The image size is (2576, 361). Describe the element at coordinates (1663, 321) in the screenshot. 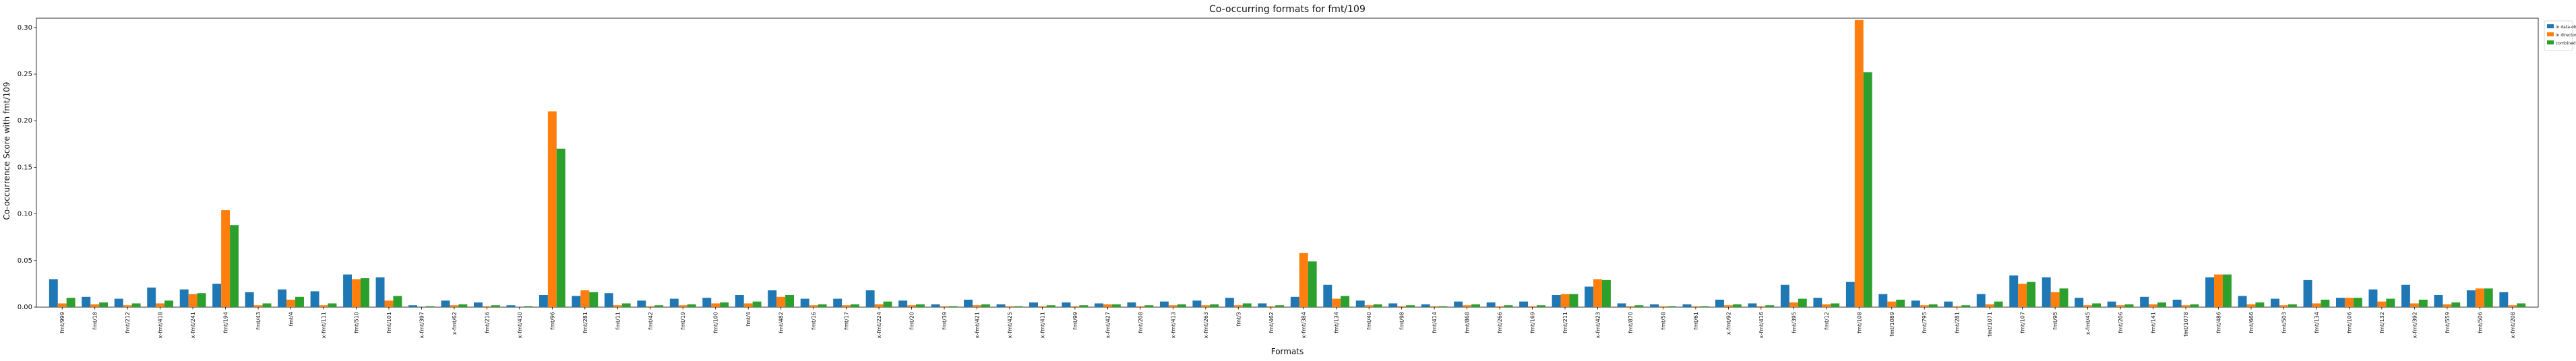

I see `x-tick-label: fmt/58` at that location.